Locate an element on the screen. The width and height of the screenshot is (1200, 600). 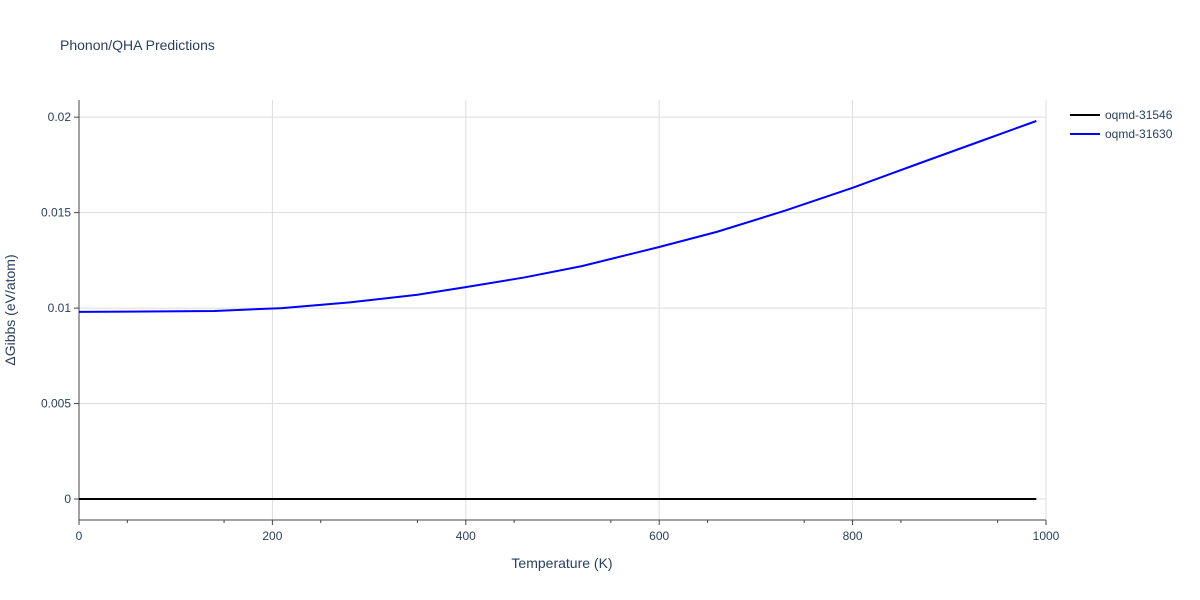
y-tick-label: 0.01 is located at coordinates (60, 308).